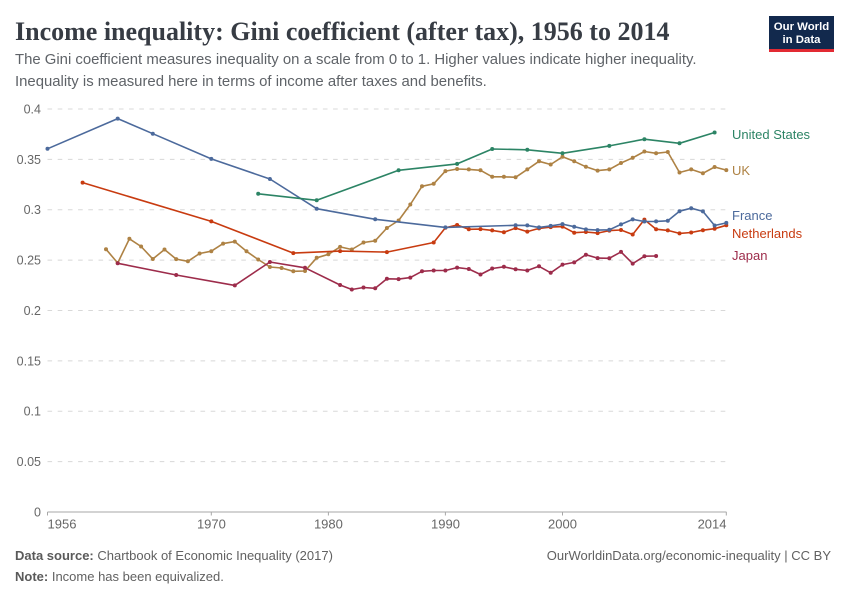  I want to click on svg-text: 2000, so click(562, 523).